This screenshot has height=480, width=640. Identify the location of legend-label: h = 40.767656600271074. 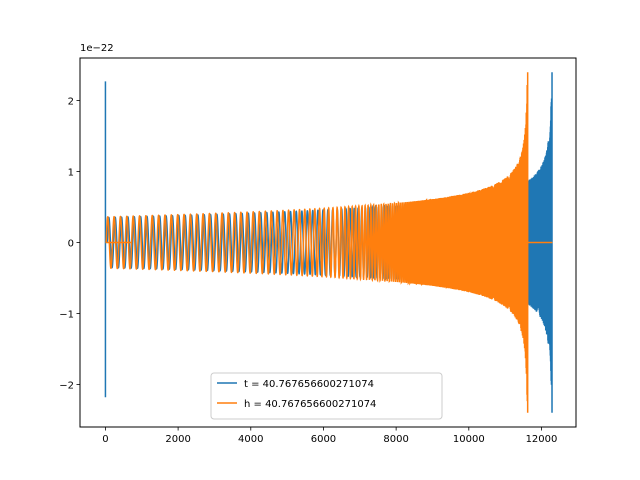
(310, 404).